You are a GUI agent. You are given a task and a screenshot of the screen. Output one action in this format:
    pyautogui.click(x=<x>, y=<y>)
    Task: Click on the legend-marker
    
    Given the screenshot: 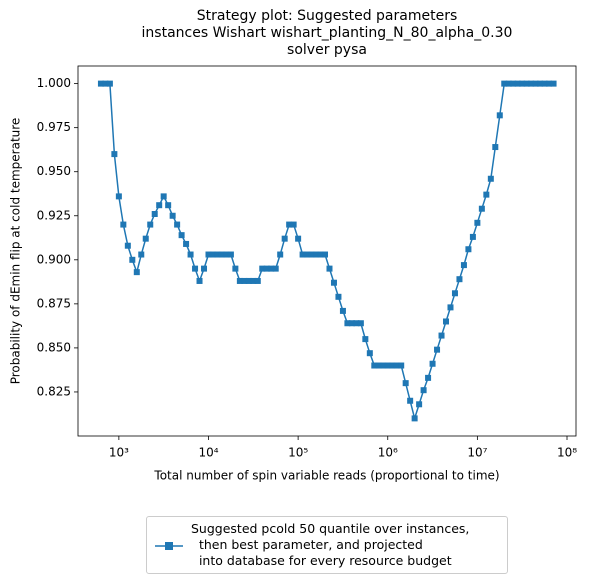 What is the action you would take?
    pyautogui.click(x=169, y=546)
    